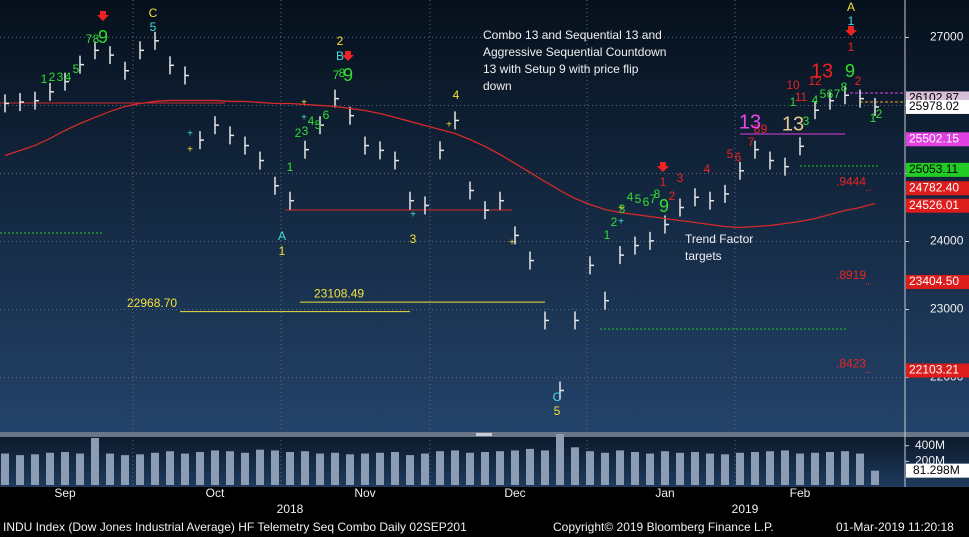  I want to click on note-text: Combo 13 and Sequential 13 and, so click(572, 35).